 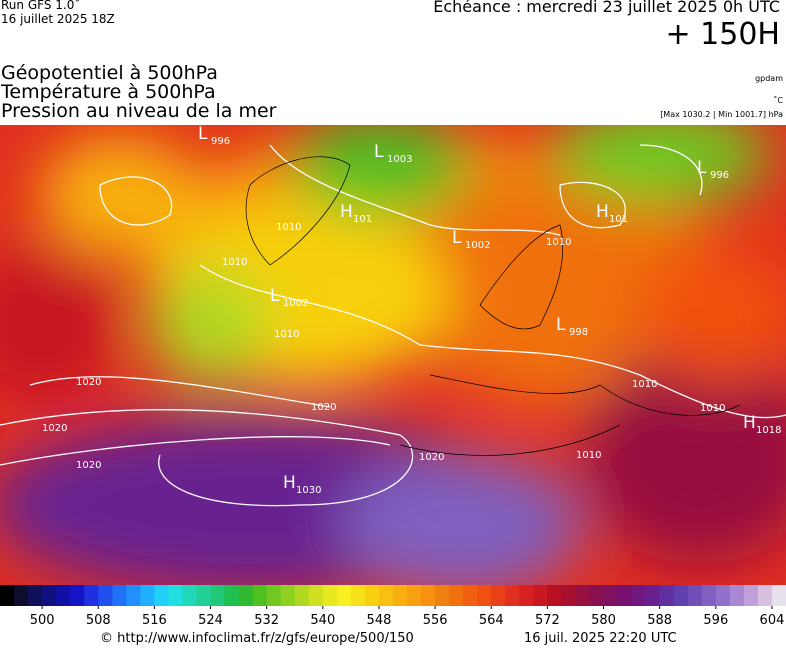 I want to click on pressure-value: 998, so click(x=578, y=332).